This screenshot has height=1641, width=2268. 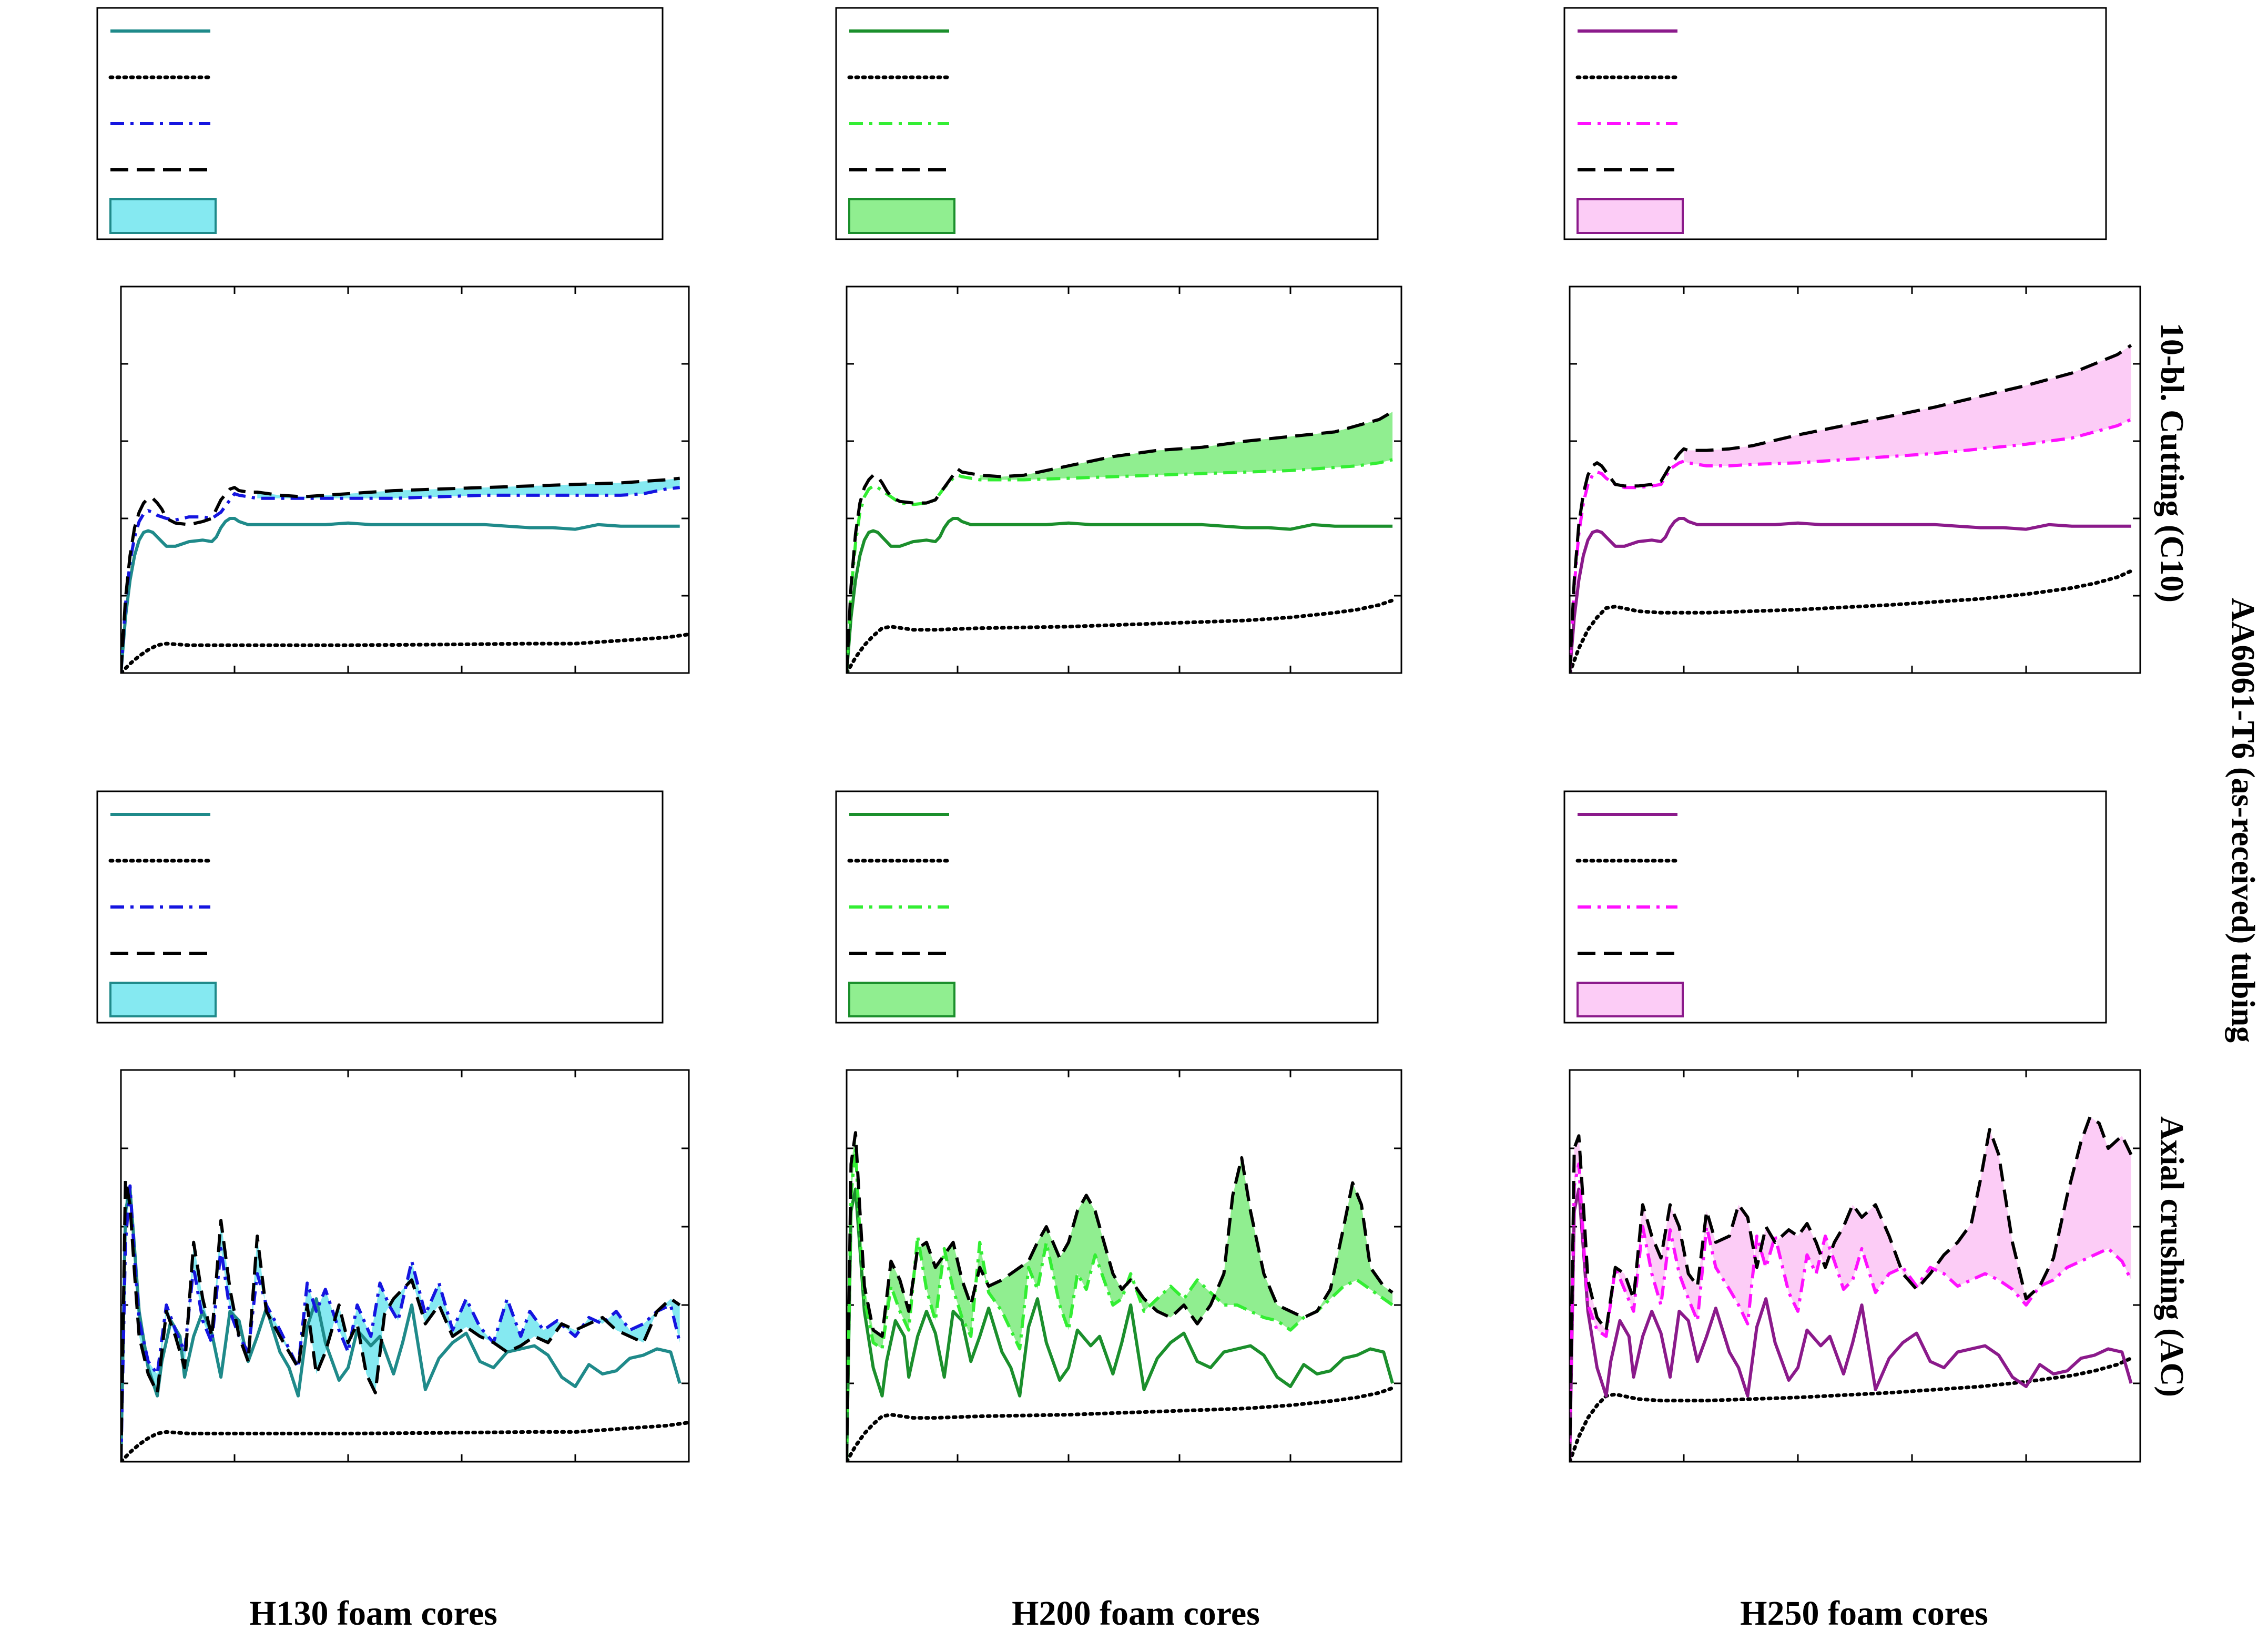 What do you see at coordinates (1136, 1614) in the screenshot?
I see `column-label-h200: H200 foam cores` at bounding box center [1136, 1614].